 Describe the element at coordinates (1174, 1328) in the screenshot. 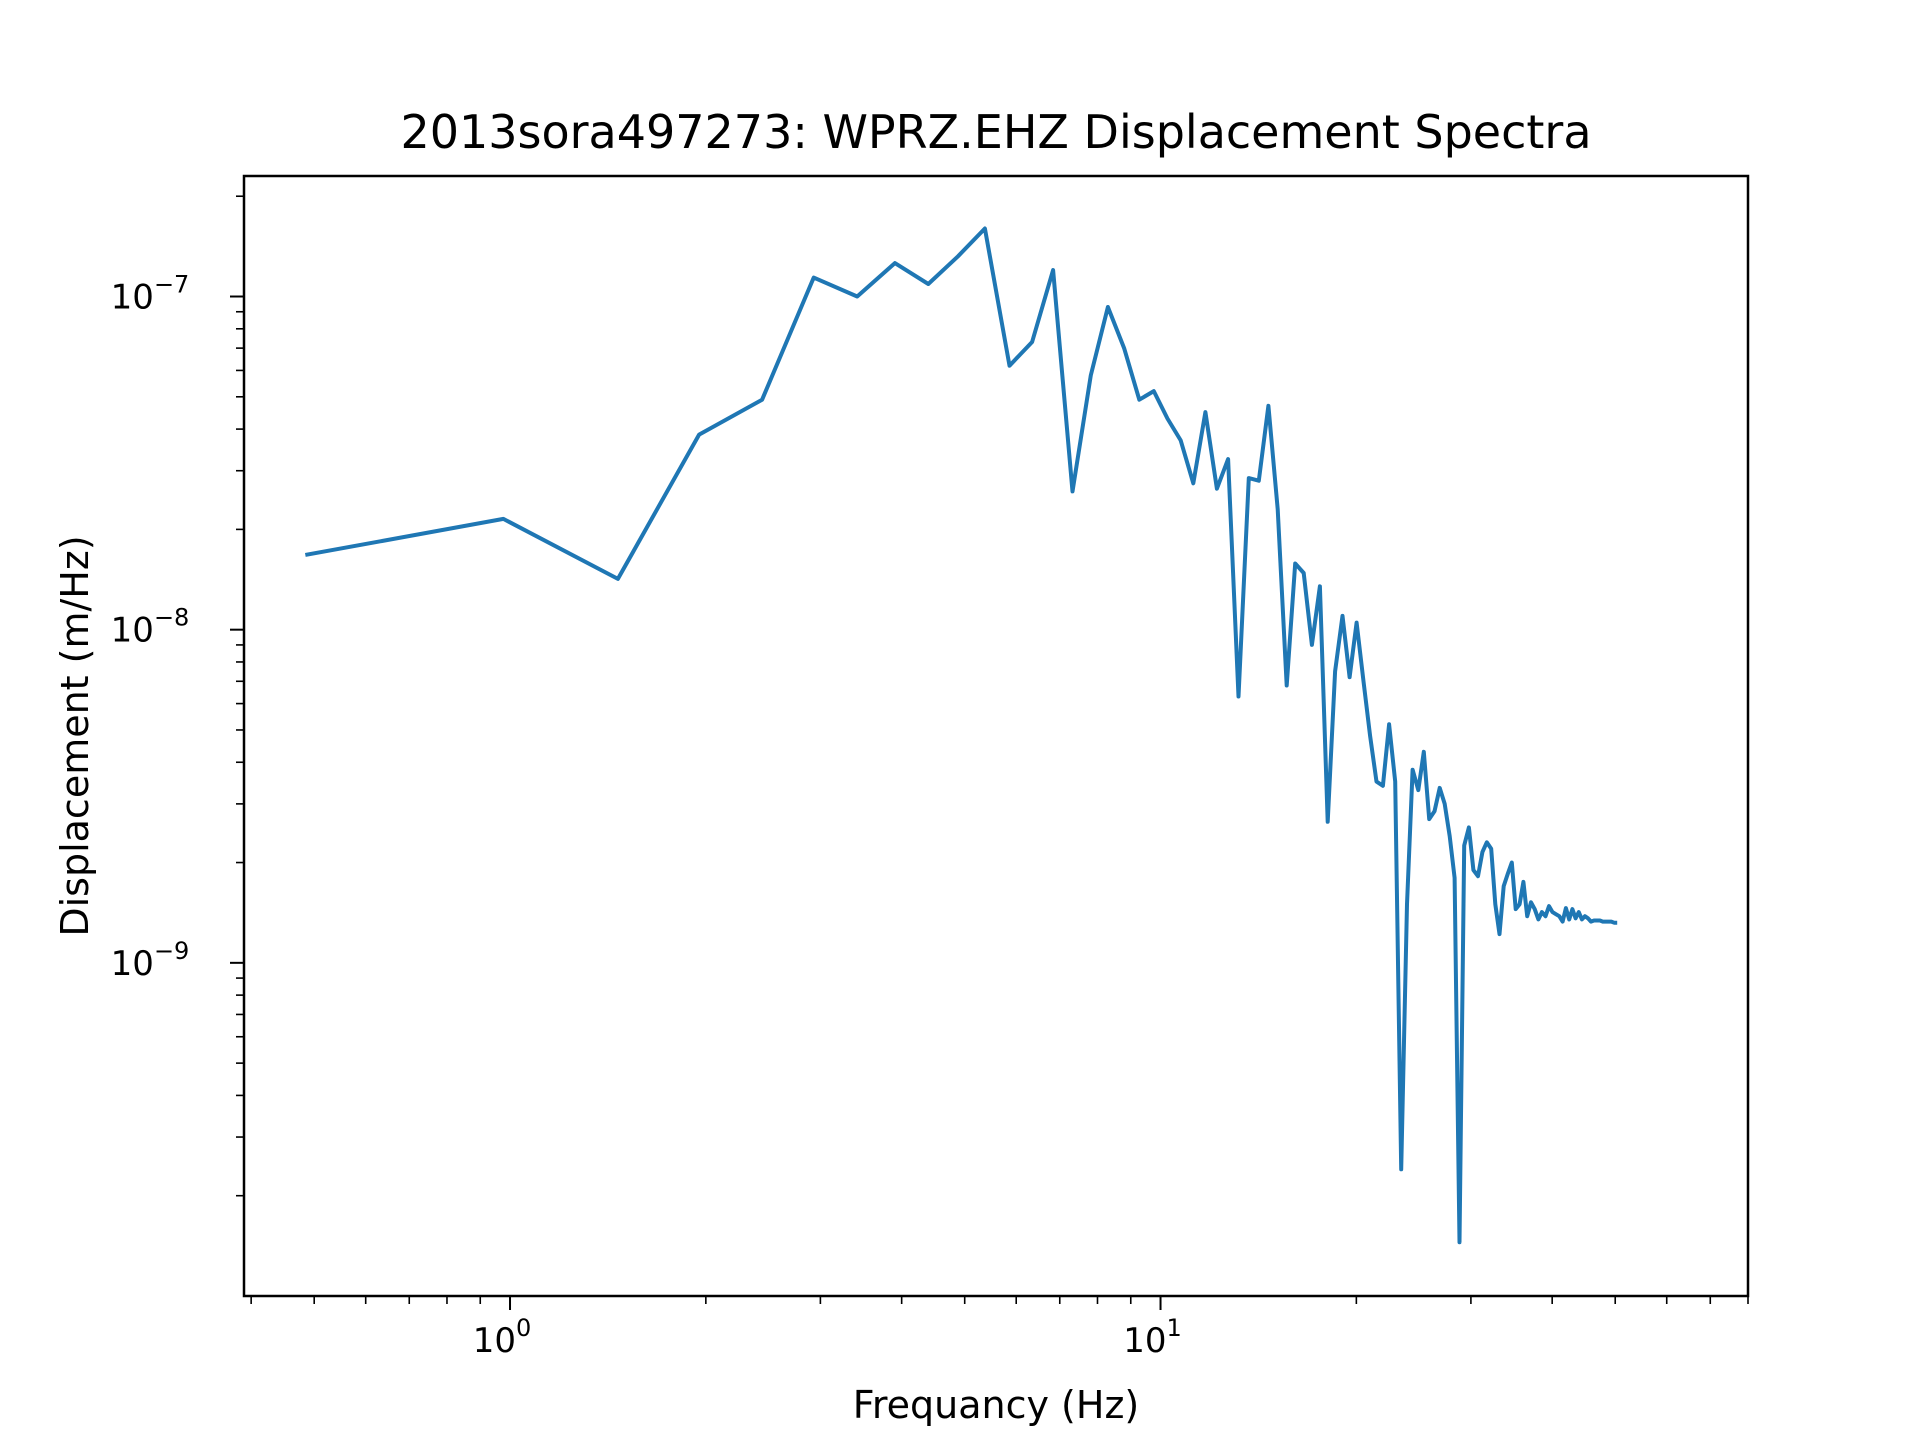

I see `x-tick-label-exponent: 1` at that location.